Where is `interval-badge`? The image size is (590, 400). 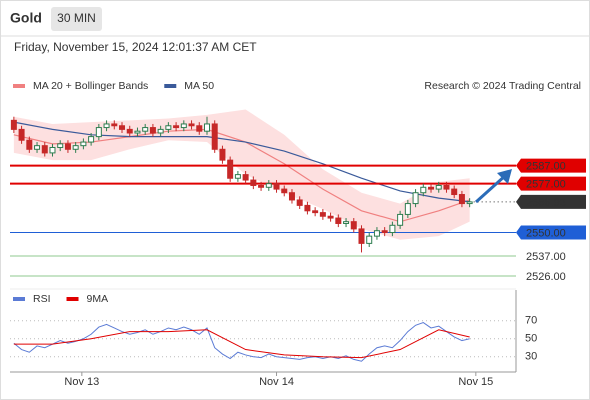
interval-badge is located at coordinates (76, 19).